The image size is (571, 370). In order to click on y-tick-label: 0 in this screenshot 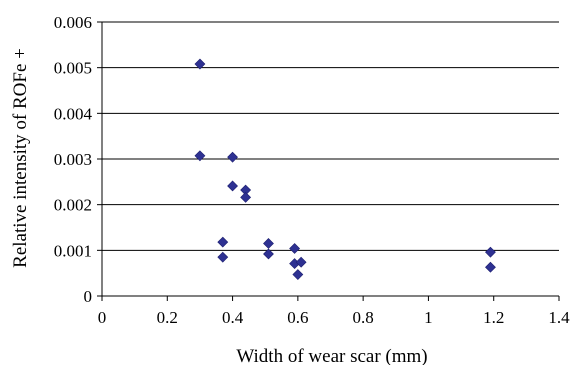, I will do `click(88, 296)`.